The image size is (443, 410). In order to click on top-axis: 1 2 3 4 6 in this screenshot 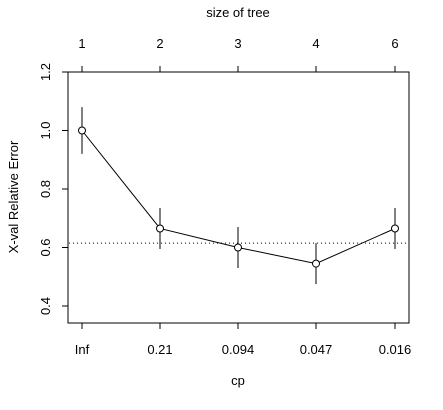, I will do `click(238, 54)`.